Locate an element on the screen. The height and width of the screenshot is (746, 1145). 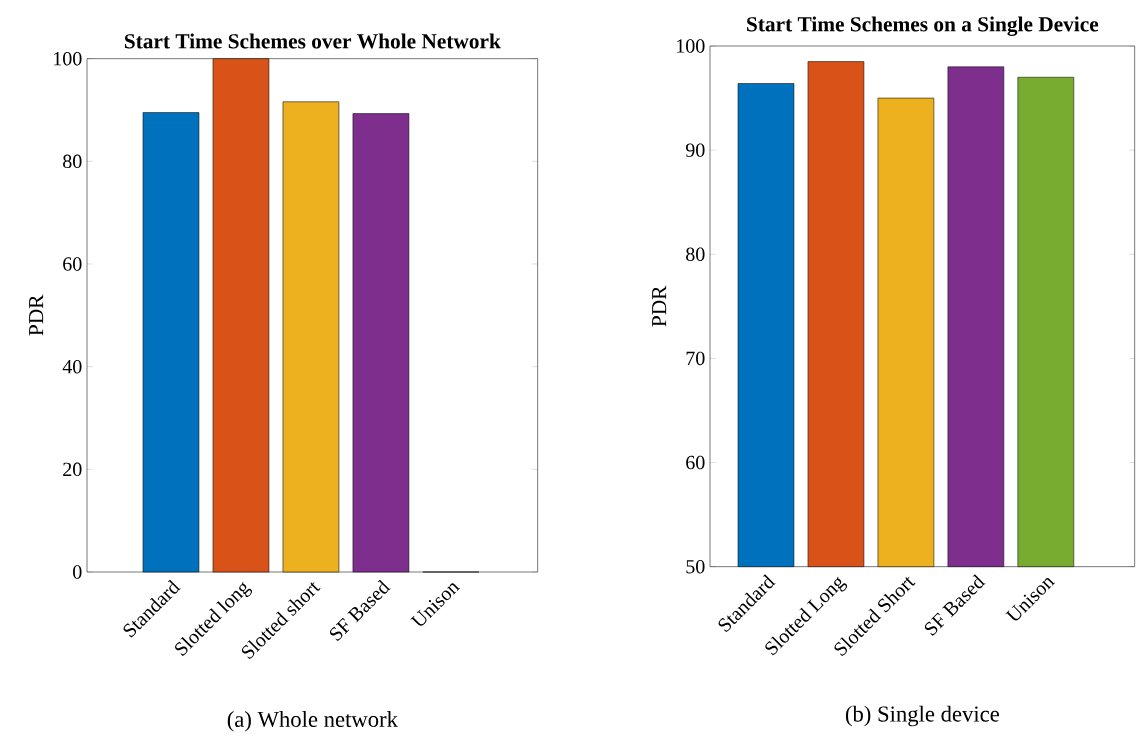
y-tick-label: 0 is located at coordinates (77, 572).